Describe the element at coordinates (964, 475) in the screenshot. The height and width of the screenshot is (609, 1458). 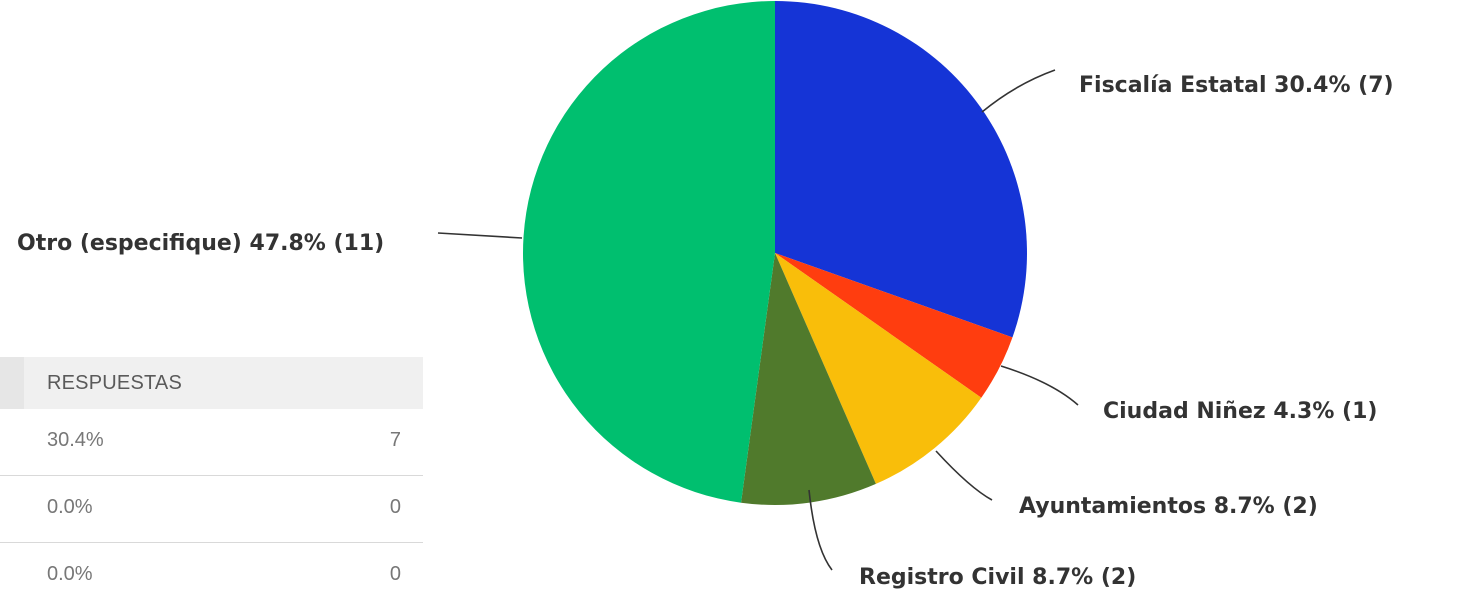
I see `leader-line-ayuntamientos` at that location.